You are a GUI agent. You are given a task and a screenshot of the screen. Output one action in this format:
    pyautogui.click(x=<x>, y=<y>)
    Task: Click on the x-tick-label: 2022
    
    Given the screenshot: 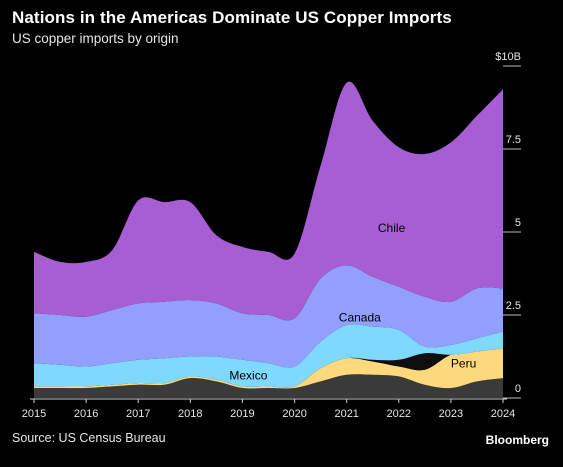 What is the action you would take?
    pyautogui.click(x=399, y=414)
    